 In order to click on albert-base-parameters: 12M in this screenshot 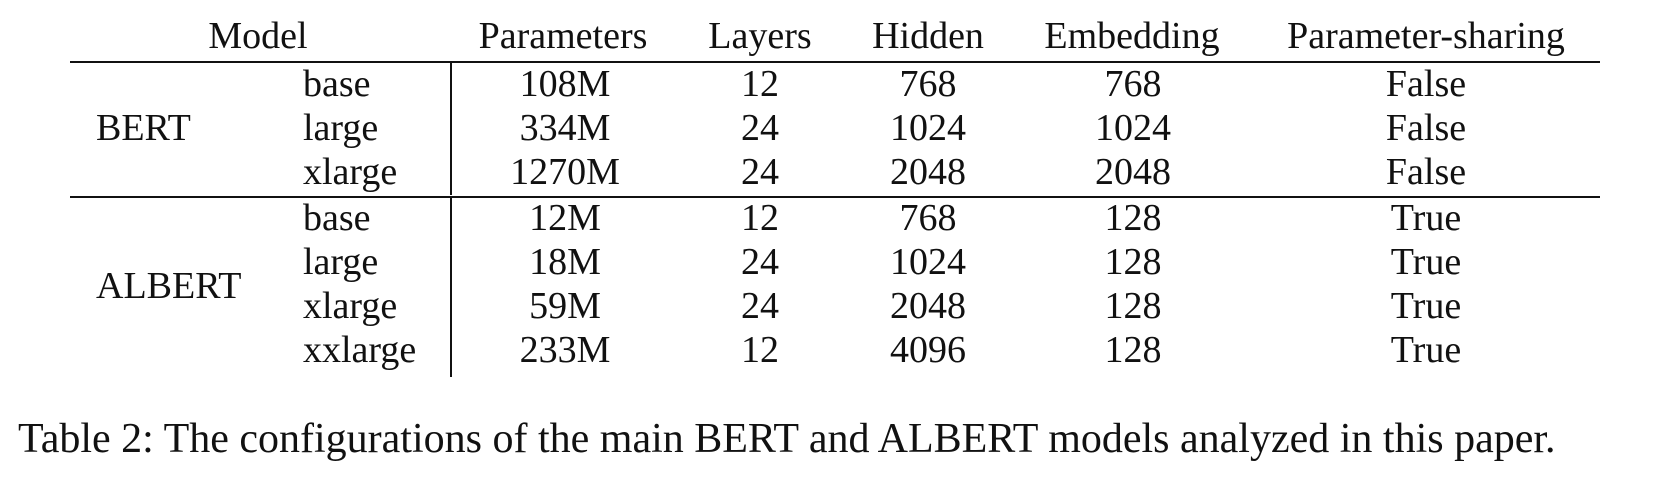, I will do `click(565, 218)`.